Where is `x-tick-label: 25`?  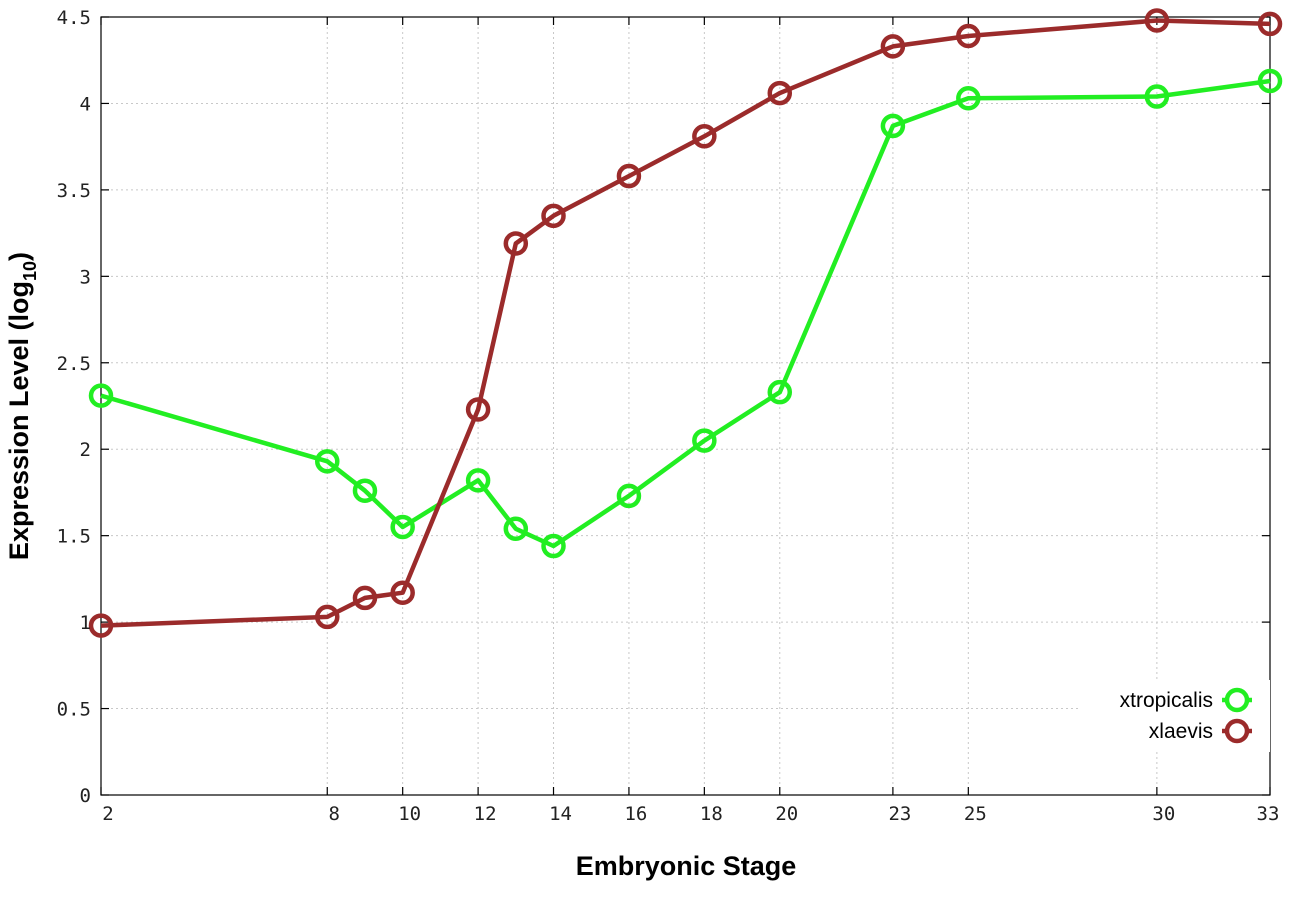
x-tick-label: 25 is located at coordinates (975, 814).